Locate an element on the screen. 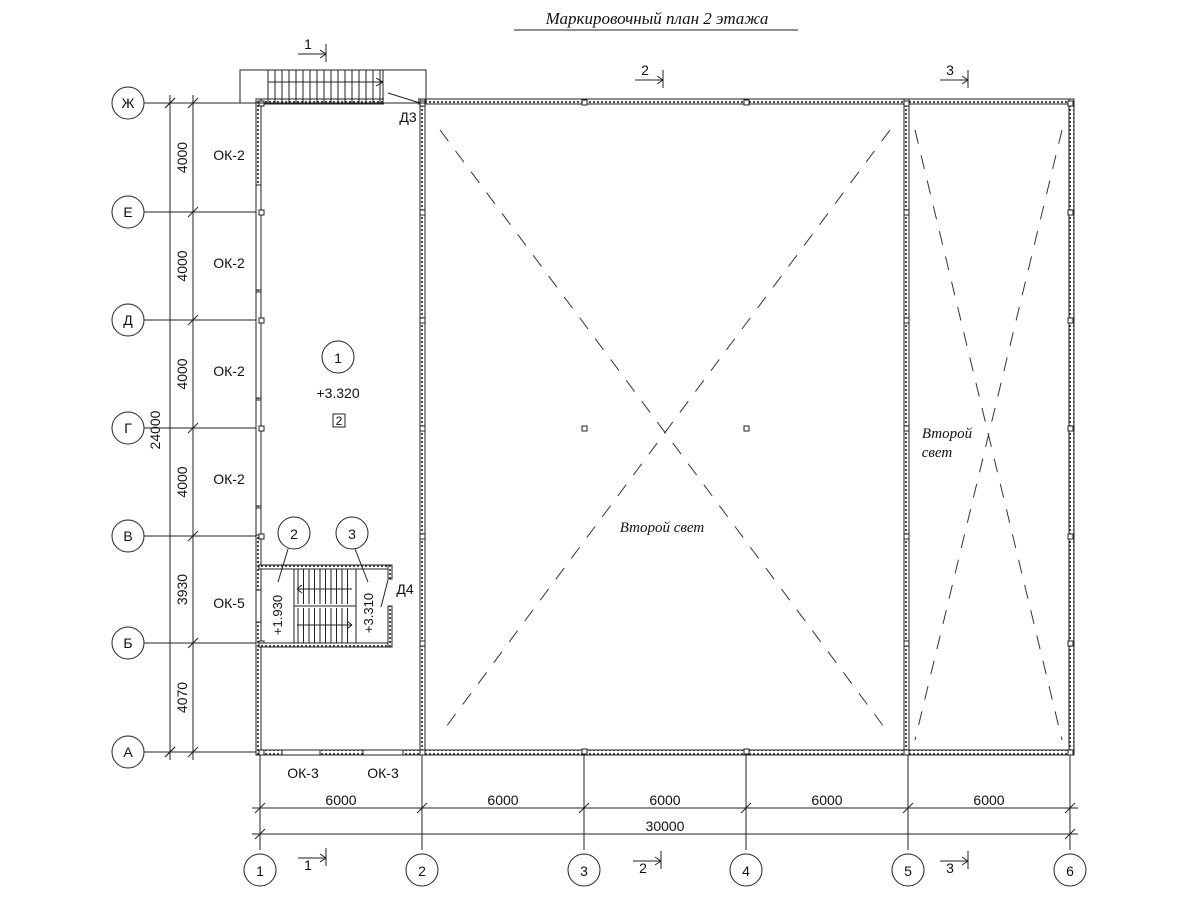 The height and width of the screenshot is (900, 1200). room-bubble is located at coordinates (294, 533).